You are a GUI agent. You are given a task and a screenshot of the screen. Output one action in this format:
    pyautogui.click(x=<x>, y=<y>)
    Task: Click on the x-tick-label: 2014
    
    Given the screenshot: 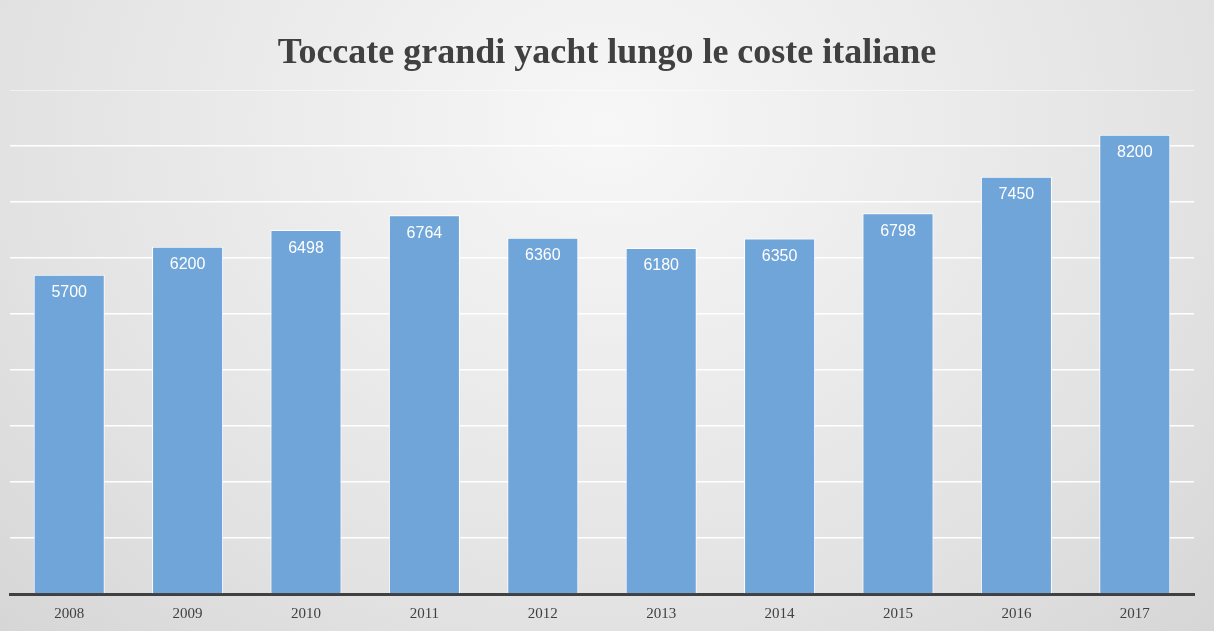 What is the action you would take?
    pyautogui.click(x=780, y=612)
    